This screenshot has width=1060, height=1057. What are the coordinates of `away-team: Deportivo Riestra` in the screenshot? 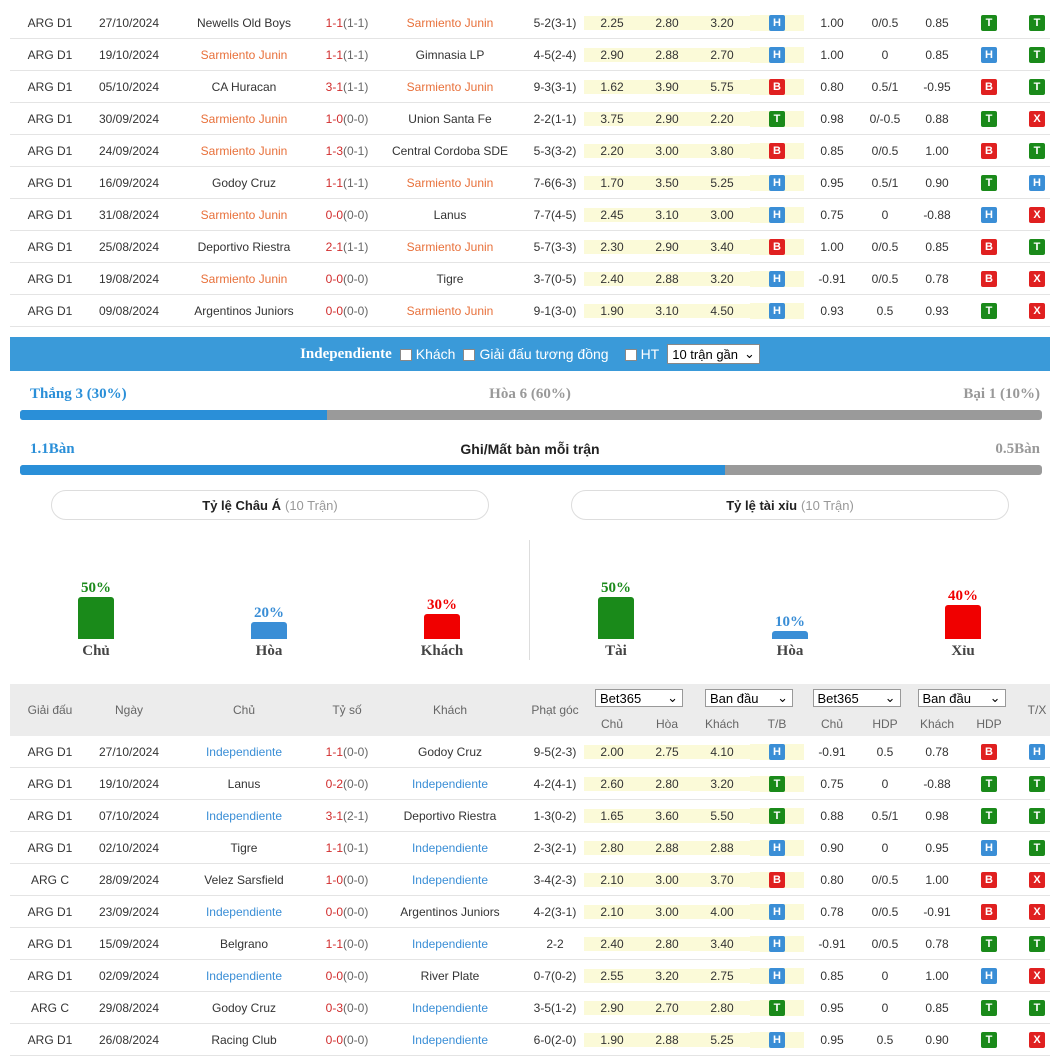 It's located at (450, 815).